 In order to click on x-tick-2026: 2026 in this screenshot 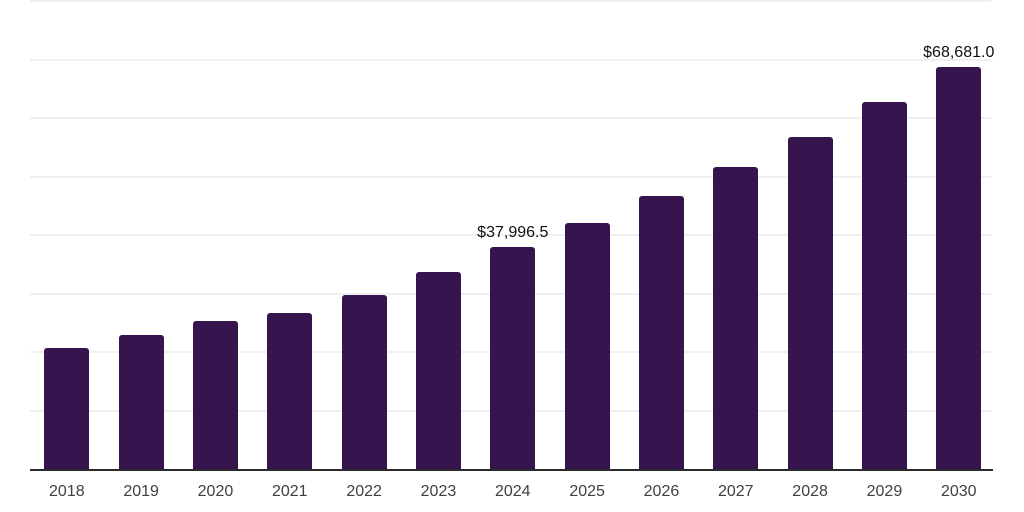, I will do `click(661, 491)`.